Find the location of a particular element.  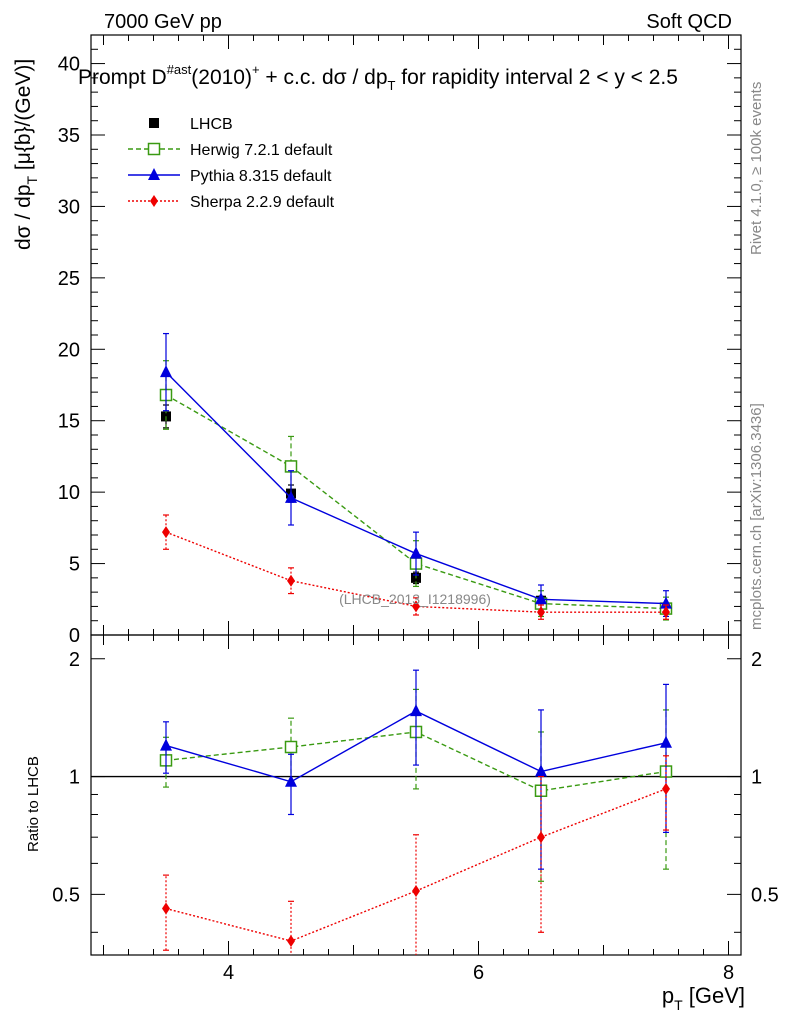

x-tick-label: 6 is located at coordinates (478, 973).